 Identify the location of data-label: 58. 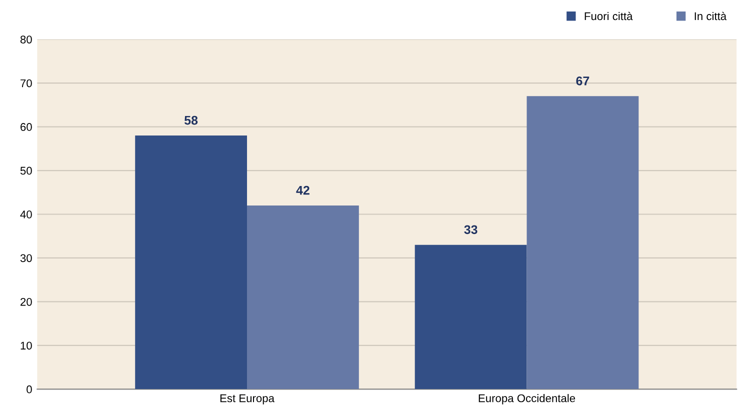
(191, 120).